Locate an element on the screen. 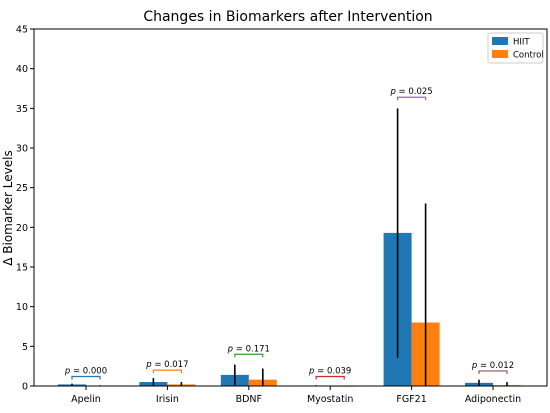 This screenshot has height=413, width=550. legend: HIIT Control is located at coordinates (515, 48).